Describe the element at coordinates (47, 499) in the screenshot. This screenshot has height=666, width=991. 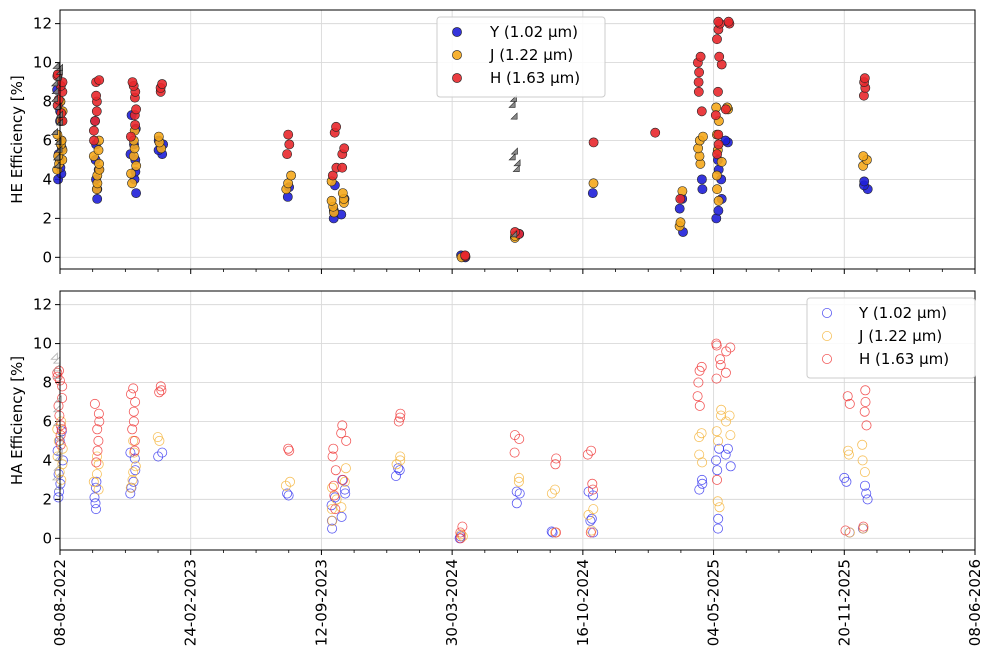
I see `y-tick-label: 2` at that location.